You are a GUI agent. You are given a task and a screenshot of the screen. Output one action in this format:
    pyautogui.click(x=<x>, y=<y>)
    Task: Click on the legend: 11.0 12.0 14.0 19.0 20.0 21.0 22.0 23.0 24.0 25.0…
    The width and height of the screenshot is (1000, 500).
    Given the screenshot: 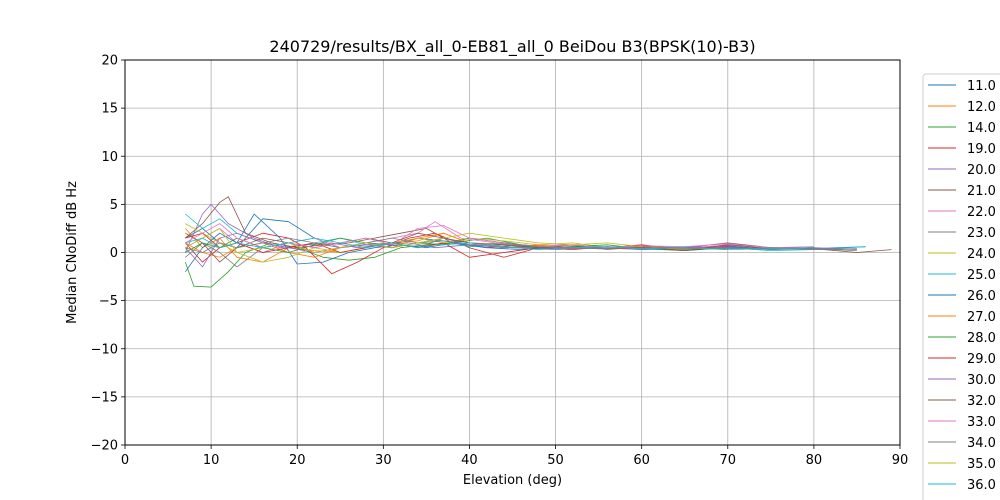 What is the action you would take?
    pyautogui.click(x=961, y=286)
    